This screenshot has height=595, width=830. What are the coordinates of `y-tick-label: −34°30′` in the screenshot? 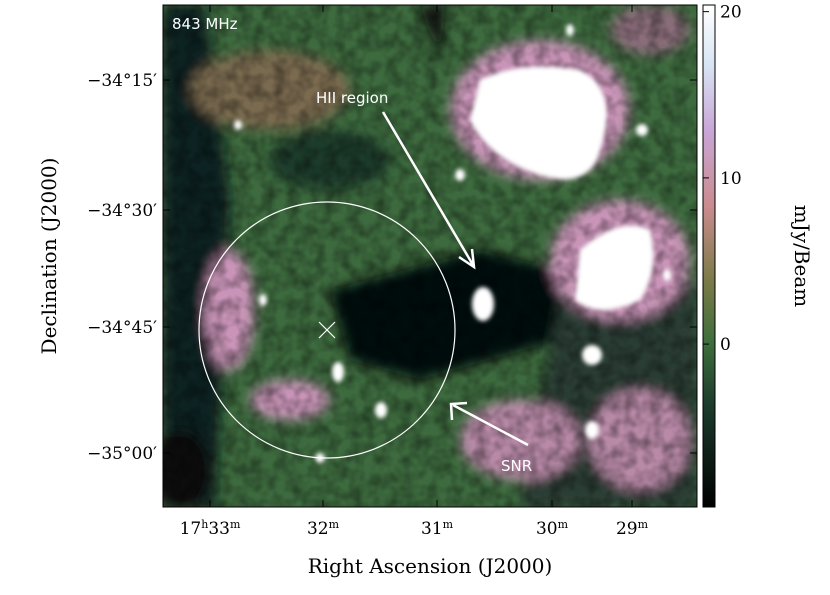 It's located at (122, 211).